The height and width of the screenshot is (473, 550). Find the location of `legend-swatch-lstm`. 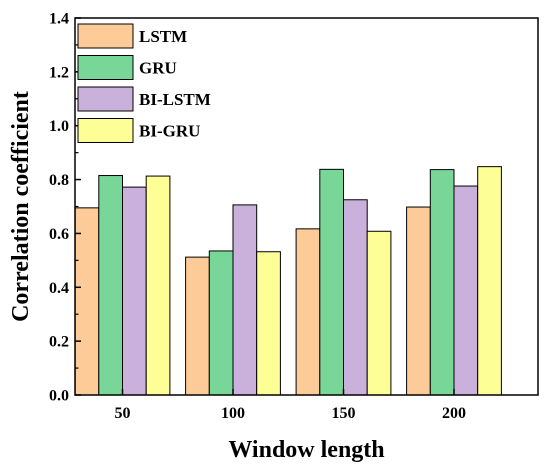

legend-swatch-lstm is located at coordinates (105, 36).